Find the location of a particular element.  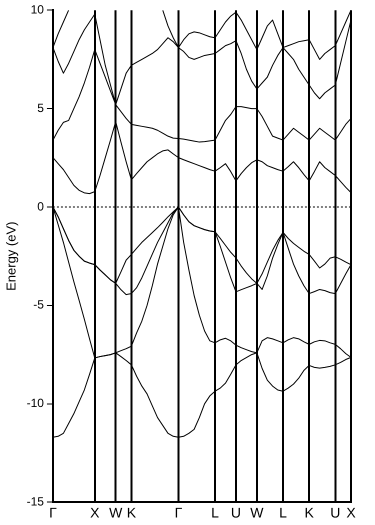

y-tick-label: -15 is located at coordinates (35, 501).